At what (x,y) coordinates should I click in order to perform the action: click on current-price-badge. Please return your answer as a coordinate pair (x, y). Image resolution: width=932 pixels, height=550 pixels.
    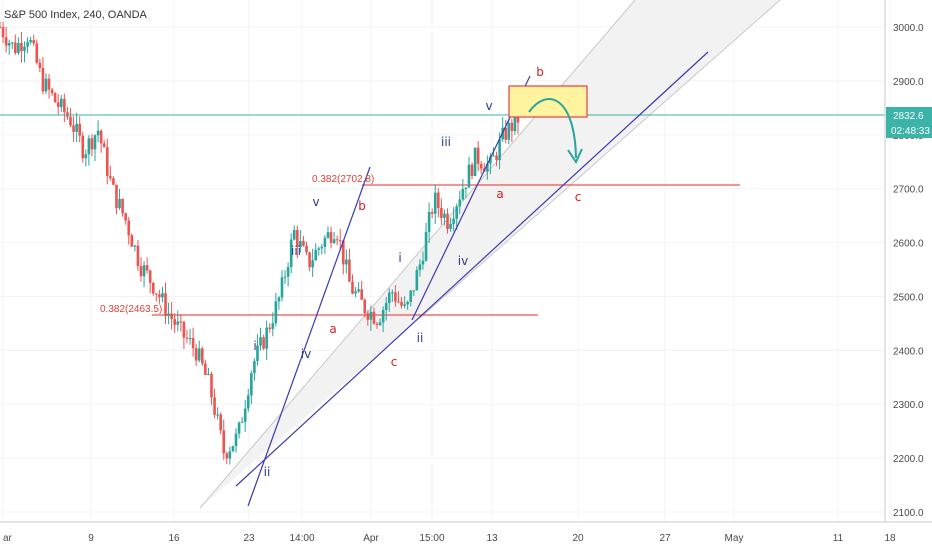
    Looking at the image, I should click on (909, 115).